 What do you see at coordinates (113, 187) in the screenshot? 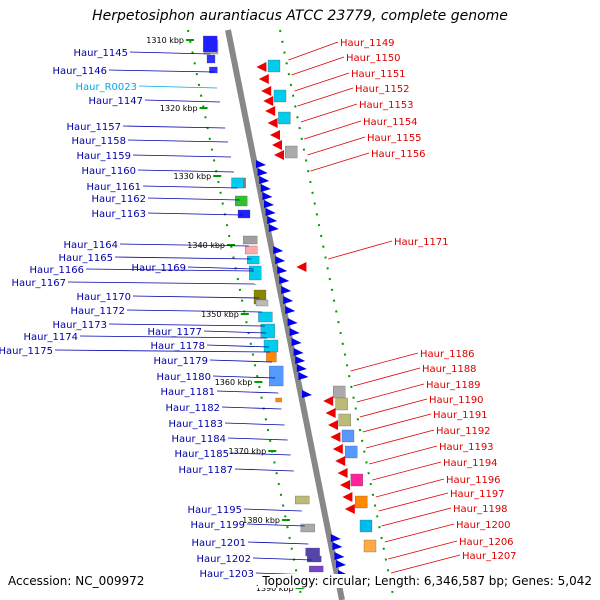
I see `gene-label-left: Haur_1161` at bounding box center [113, 187].